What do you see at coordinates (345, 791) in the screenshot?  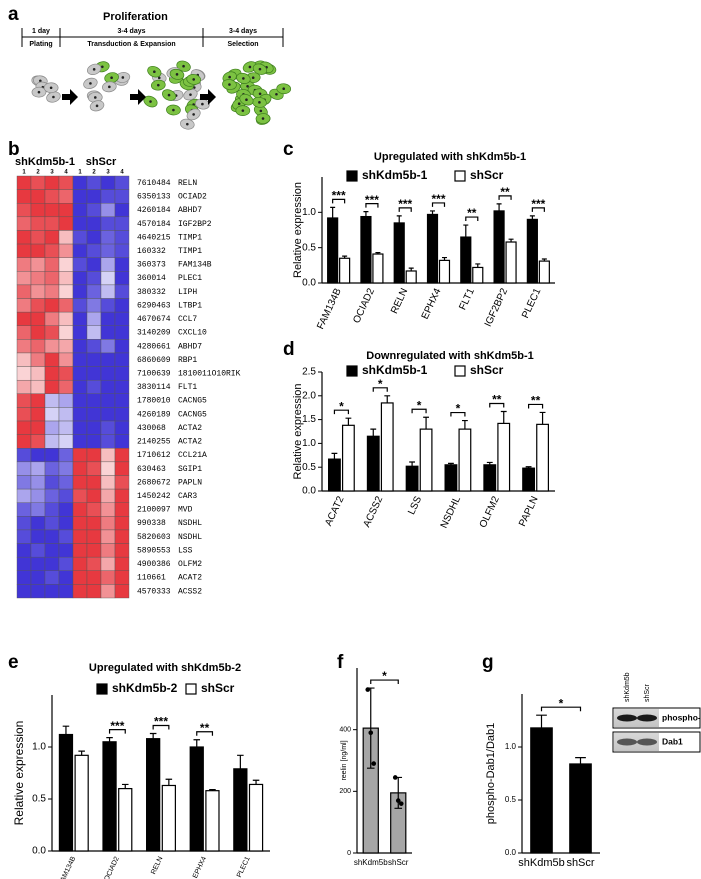 I see `y-tick-label: 200` at bounding box center [345, 791].